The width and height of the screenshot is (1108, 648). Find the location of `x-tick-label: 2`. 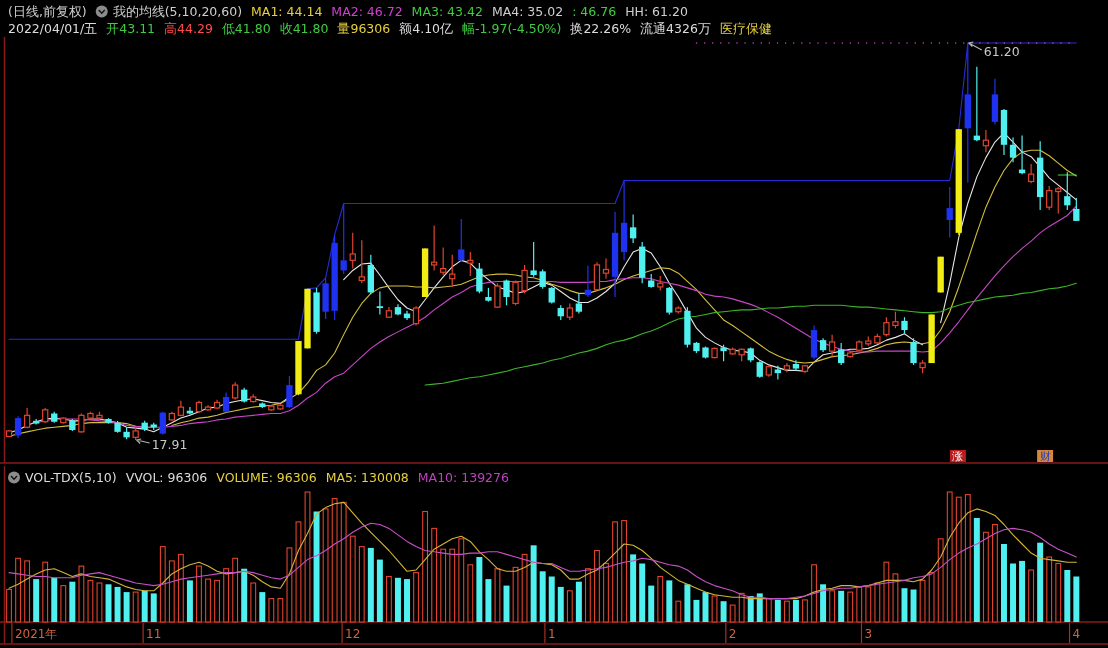

x-tick-label: 2 is located at coordinates (732, 634).